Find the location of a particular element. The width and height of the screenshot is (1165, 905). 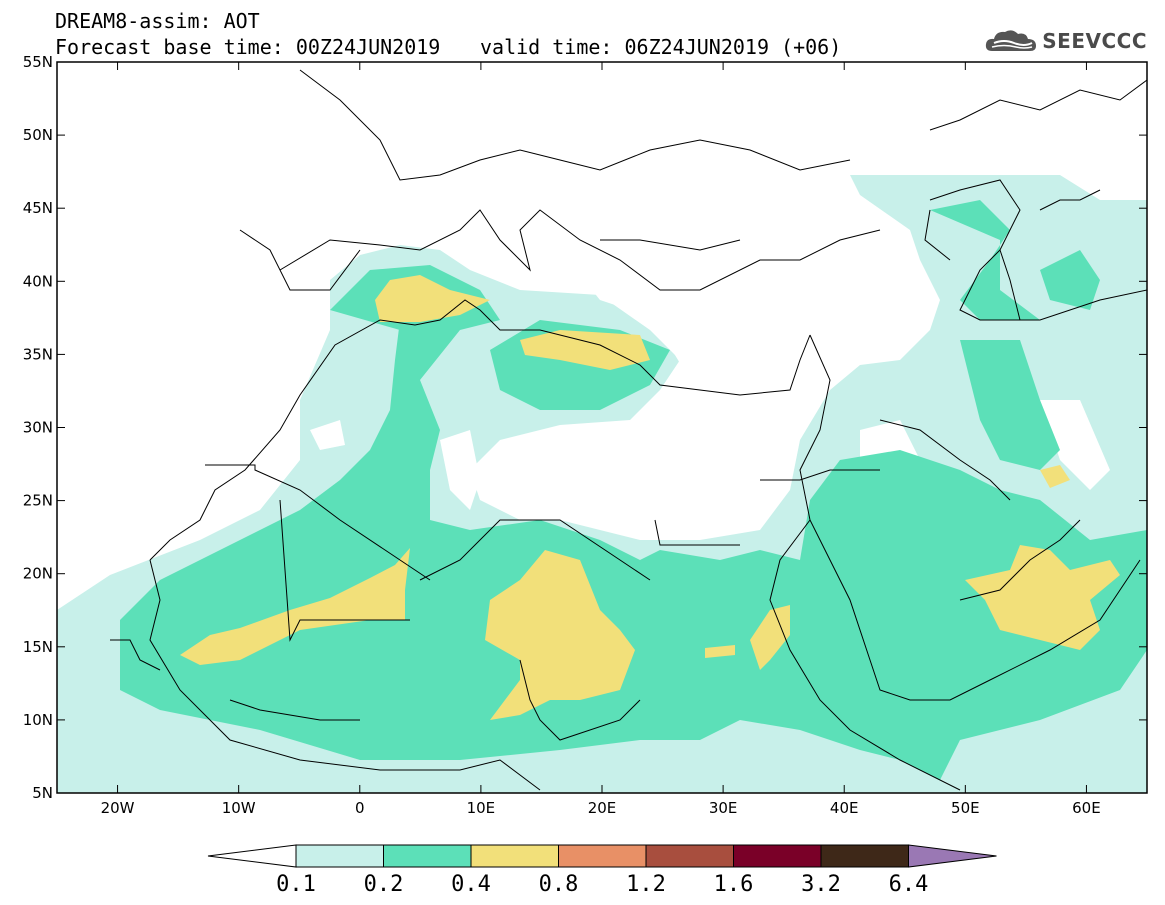

lon-tick-label: 20E is located at coordinates (602, 808).